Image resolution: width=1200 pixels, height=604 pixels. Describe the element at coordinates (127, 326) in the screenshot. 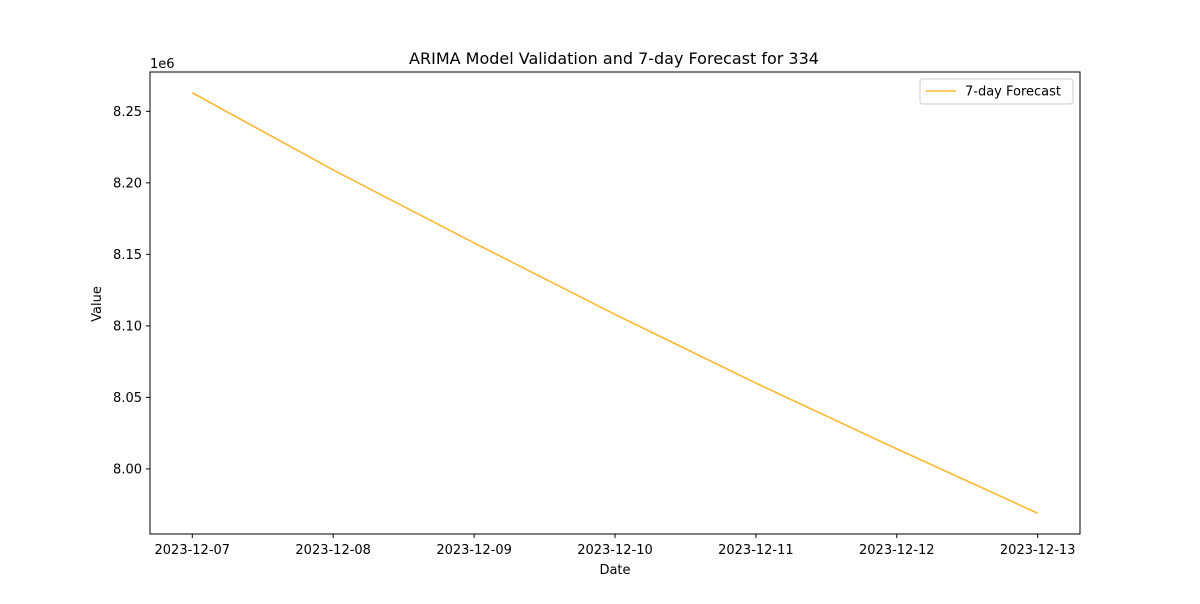

I see `y-tick-label: 8.10` at that location.